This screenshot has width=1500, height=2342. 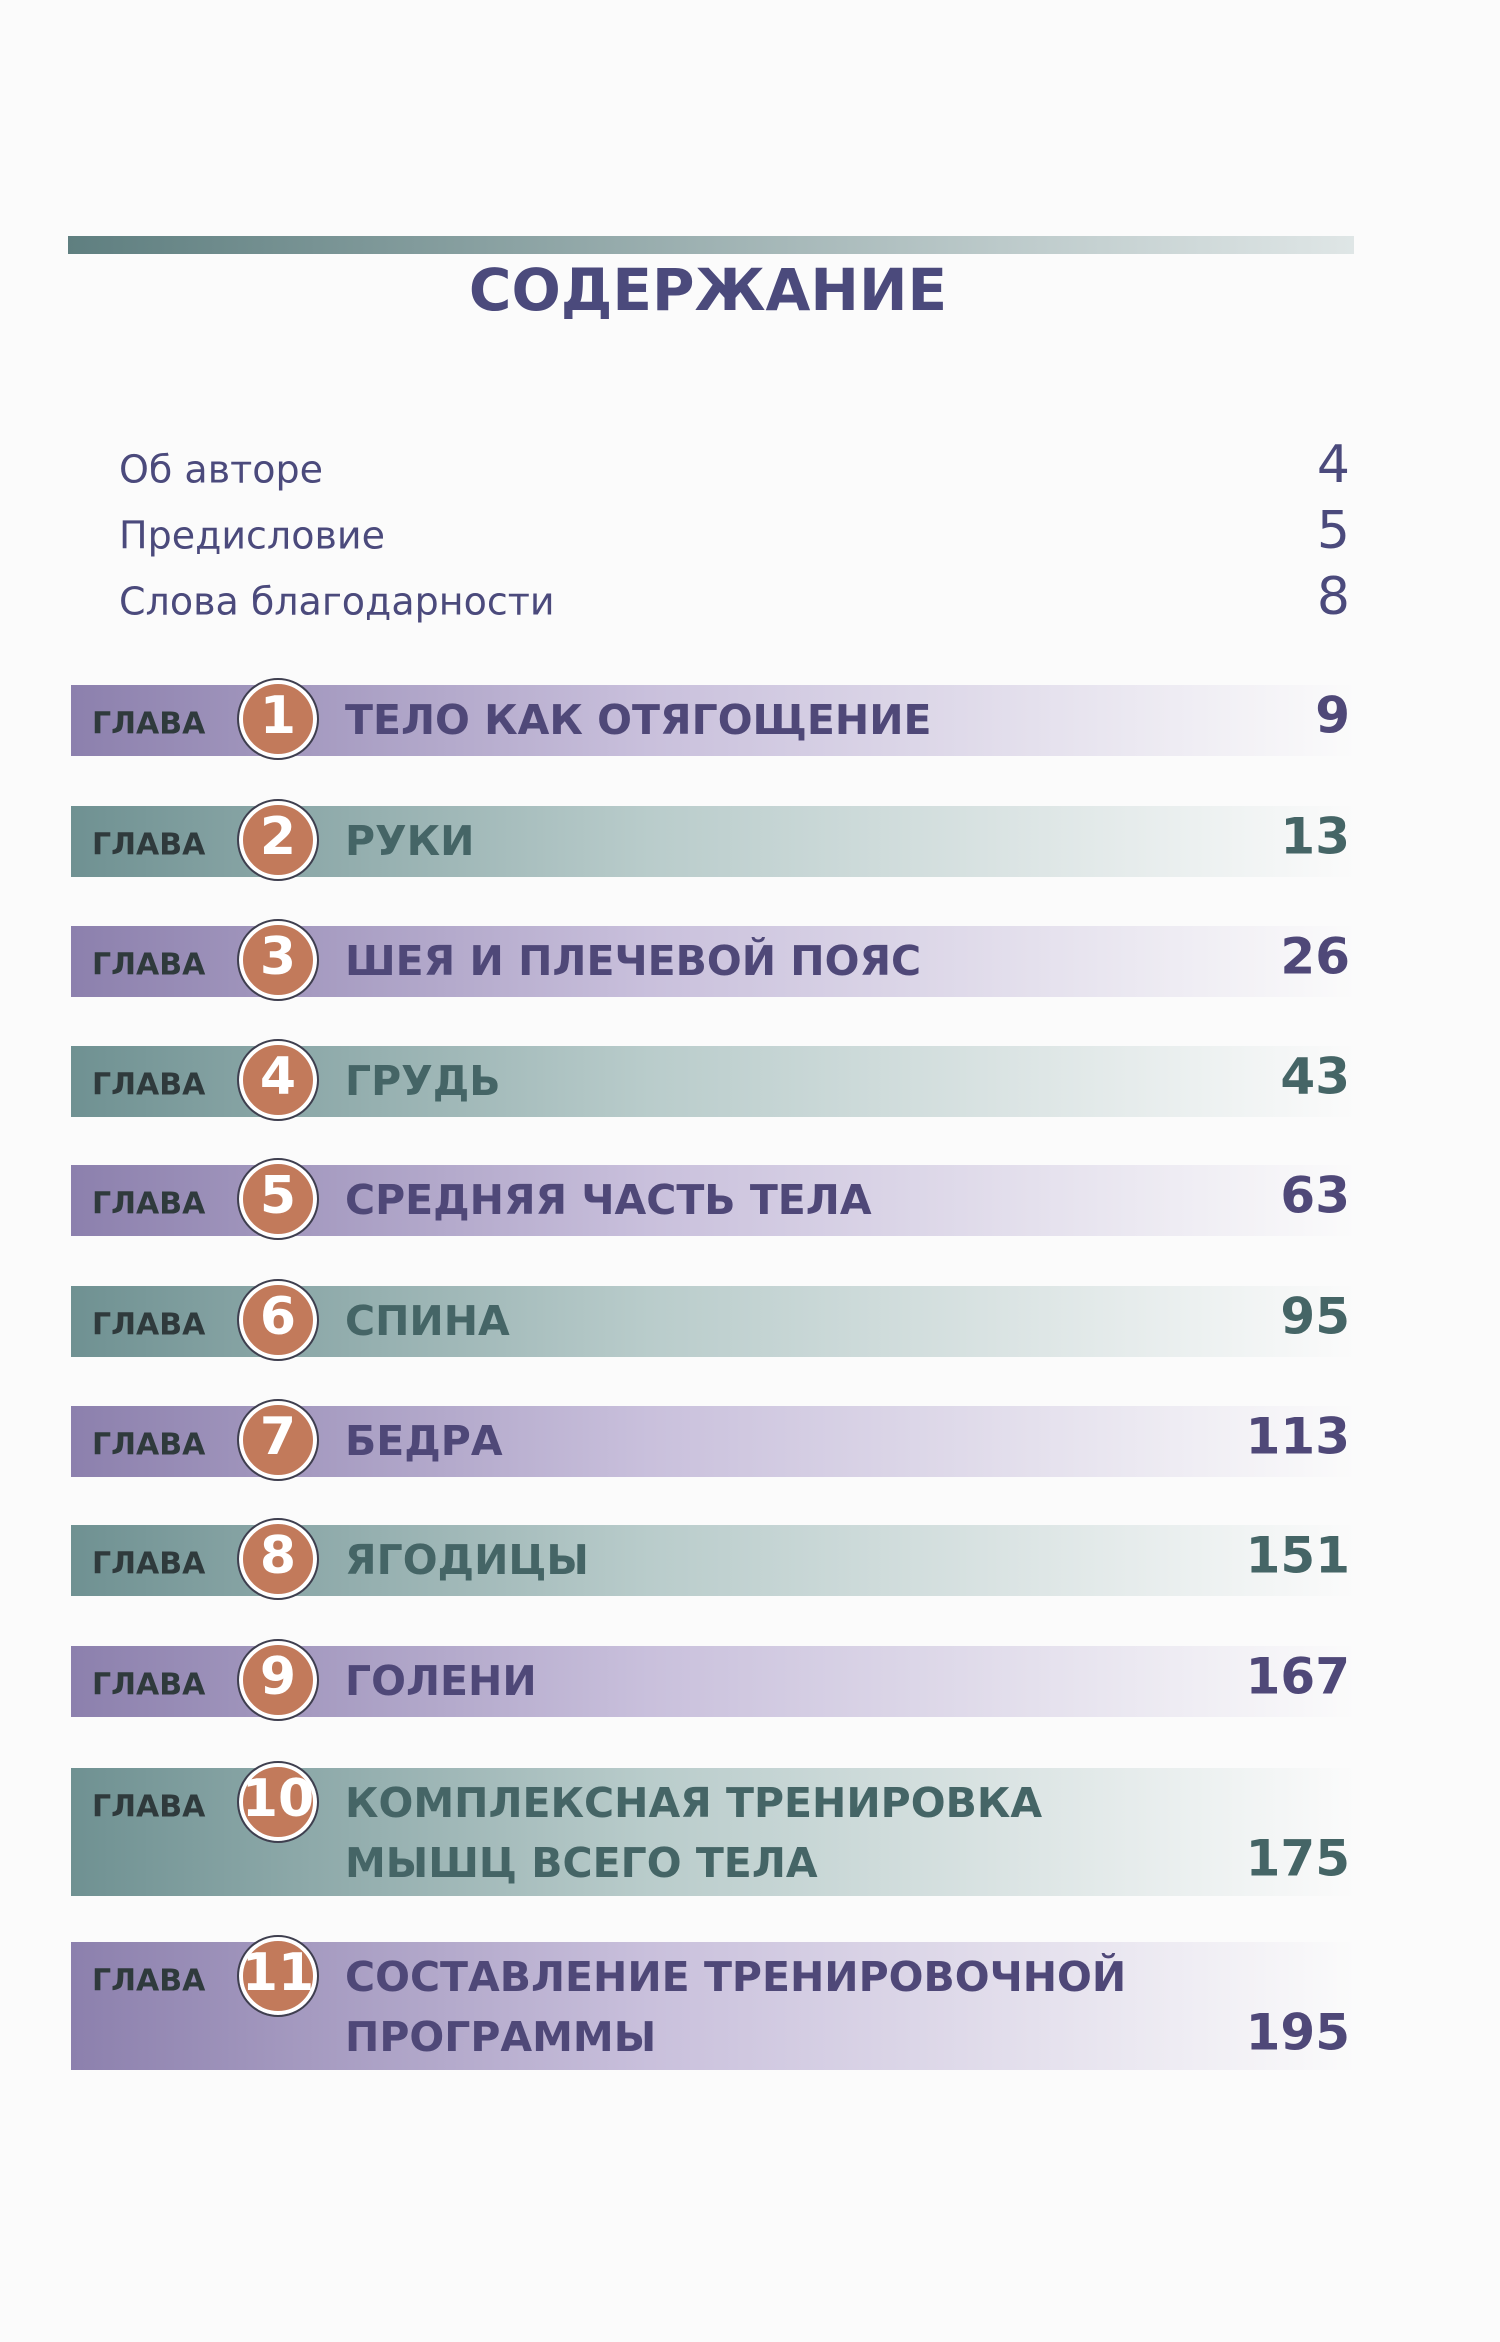 I want to click on chapter-title: ТЕЛО КАК ОТЯГОЩЕНИЕ, so click(x=638, y=720).